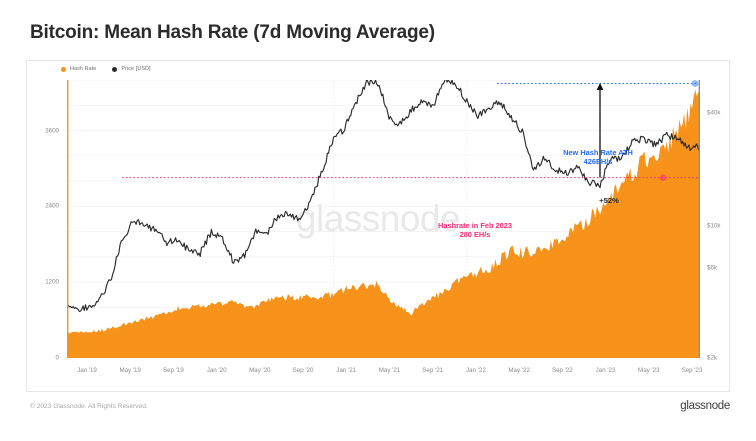  I want to click on legend-label-hash-rate: Hash Rate, so click(83, 69).